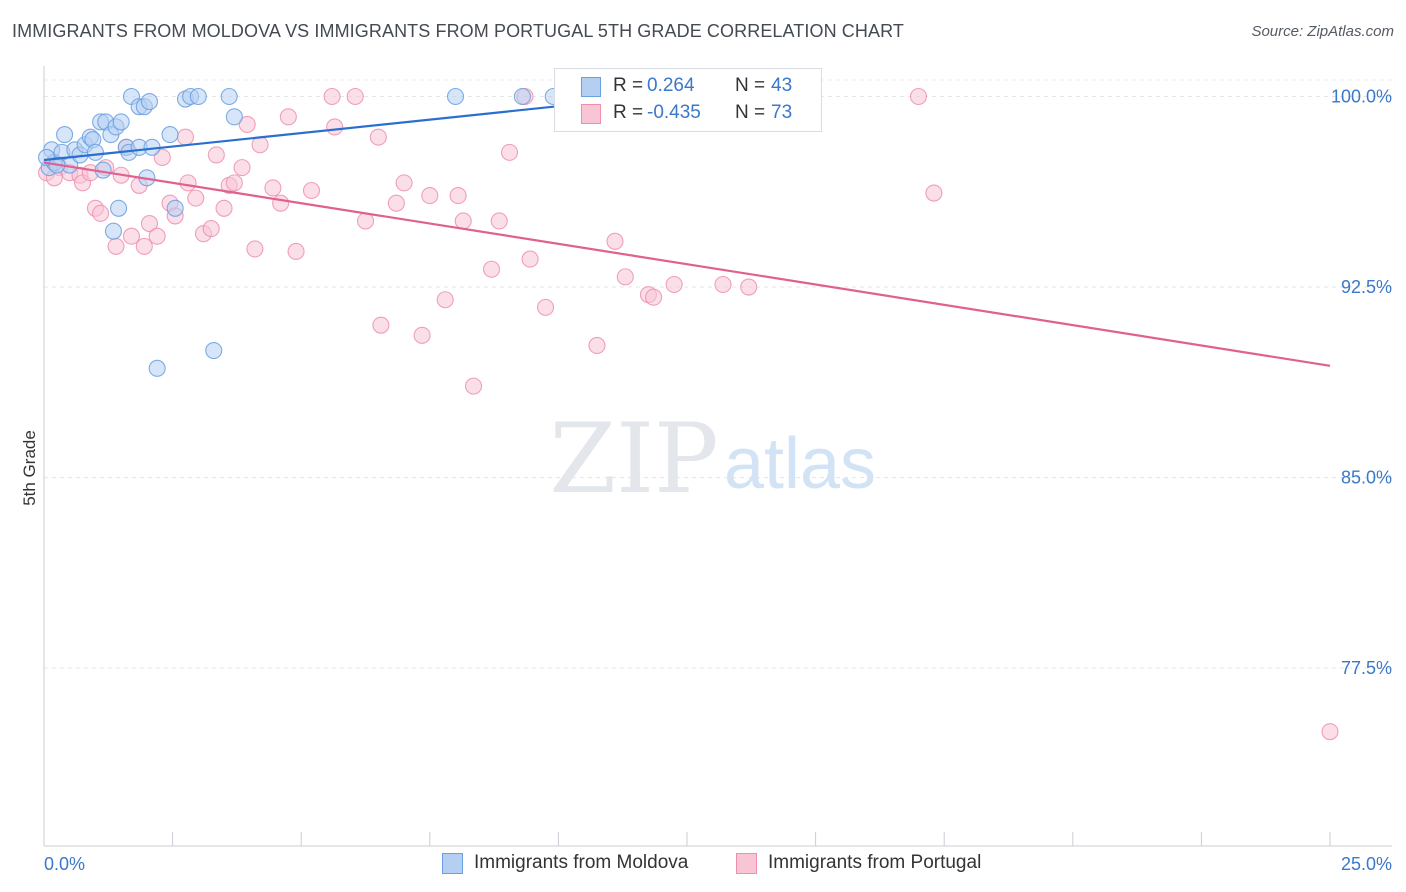 The width and height of the screenshot is (1406, 892). Describe the element at coordinates (688, 100) in the screenshot. I see `correlation-legend: R = 0.264 N = 43 R = -0.435 N = 73` at that location.